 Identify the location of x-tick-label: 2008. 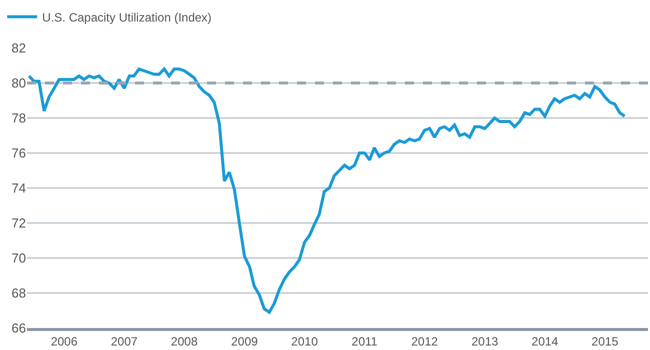
(184, 341).